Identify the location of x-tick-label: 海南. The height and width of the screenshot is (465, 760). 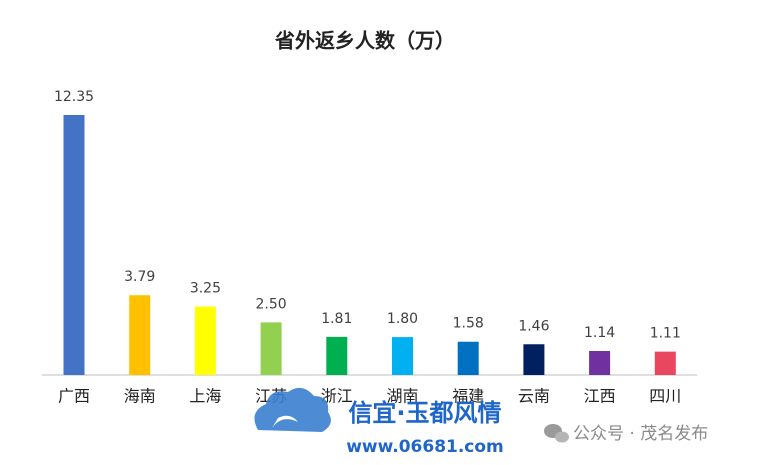
(140, 396).